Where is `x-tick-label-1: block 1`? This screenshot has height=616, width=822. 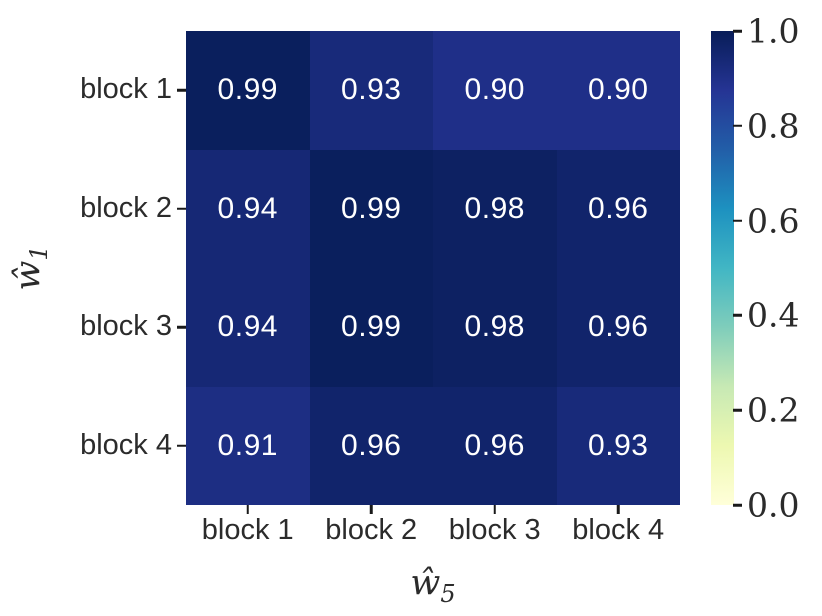
x-tick-label-1: block 1 is located at coordinates (247, 530).